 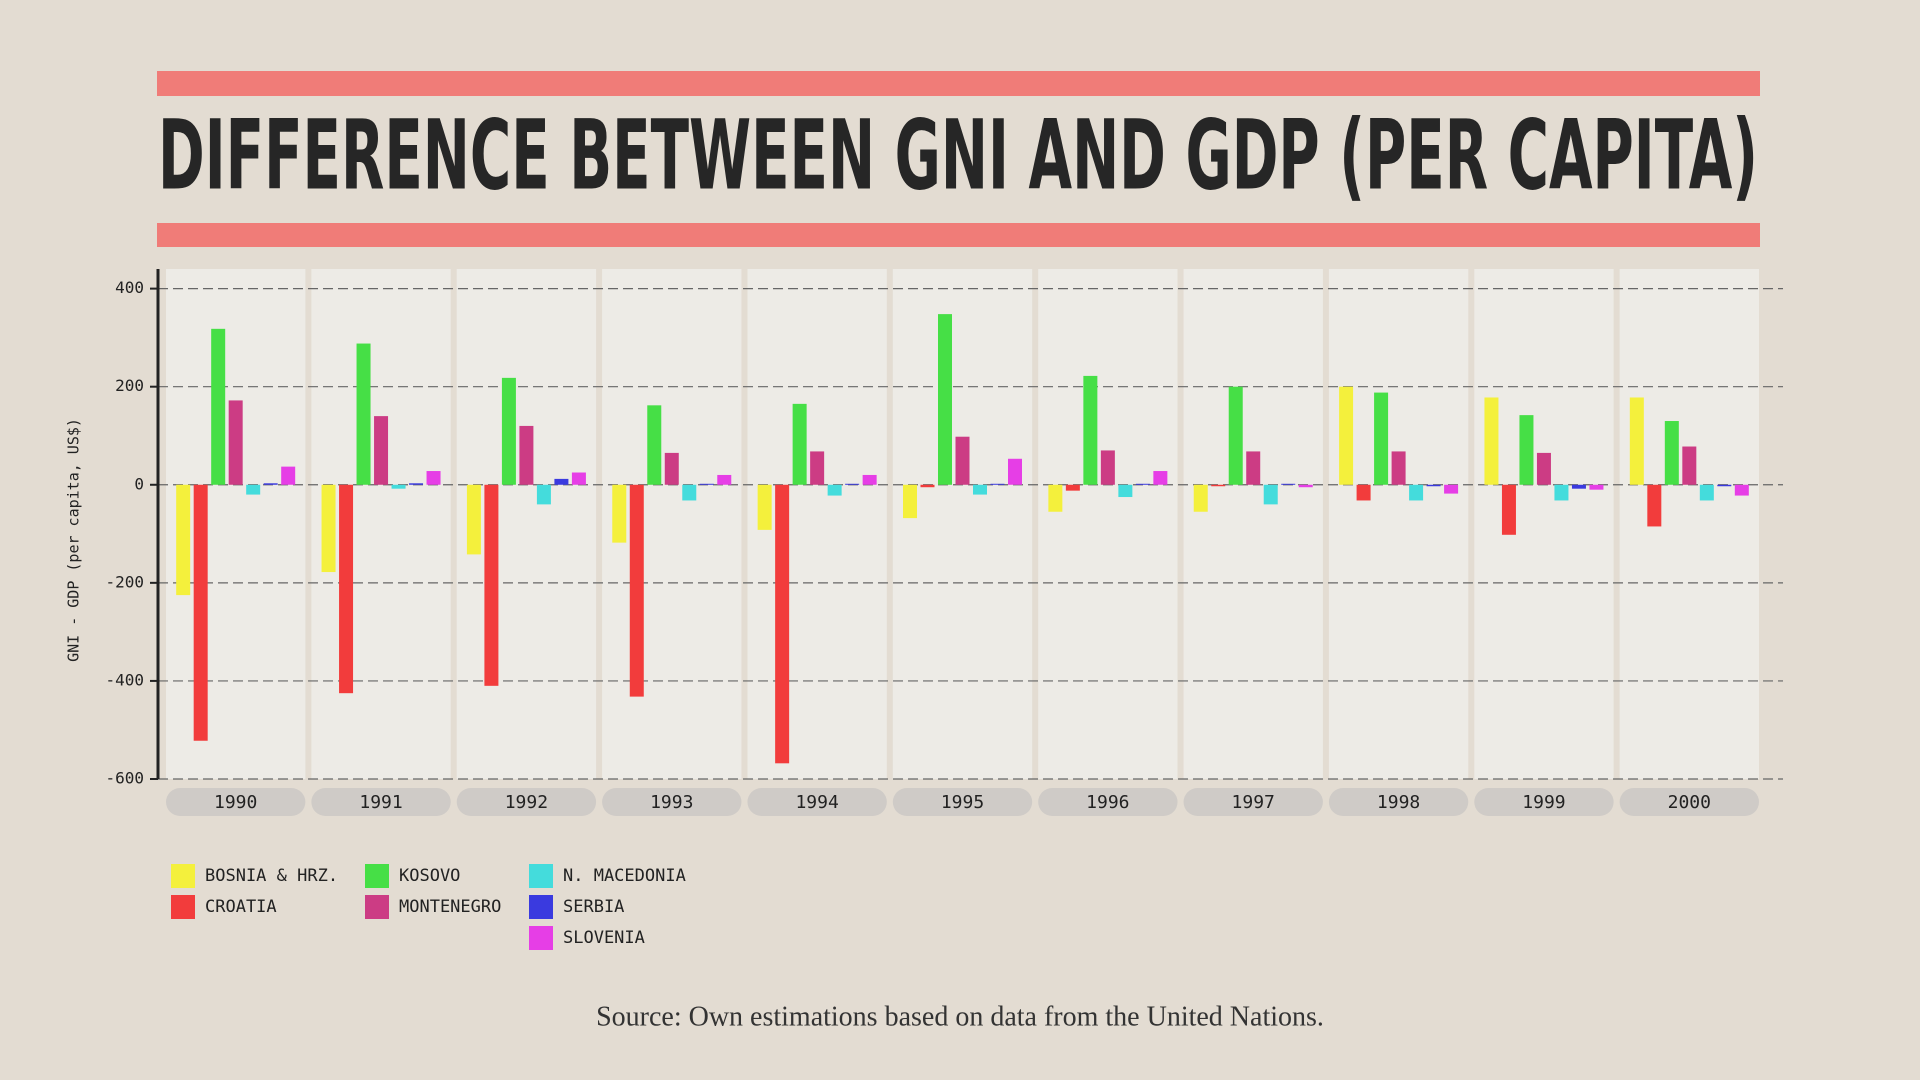 I want to click on y-tick-label: 0, so click(x=139, y=483).